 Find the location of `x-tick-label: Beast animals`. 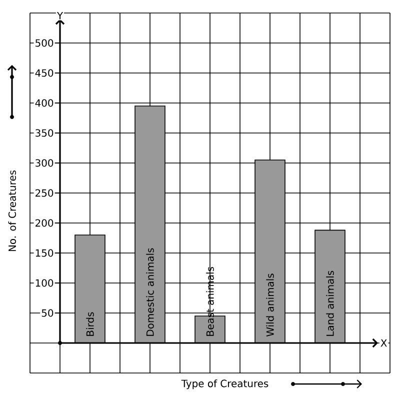

x-tick-label: Beast animals is located at coordinates (210, 301).